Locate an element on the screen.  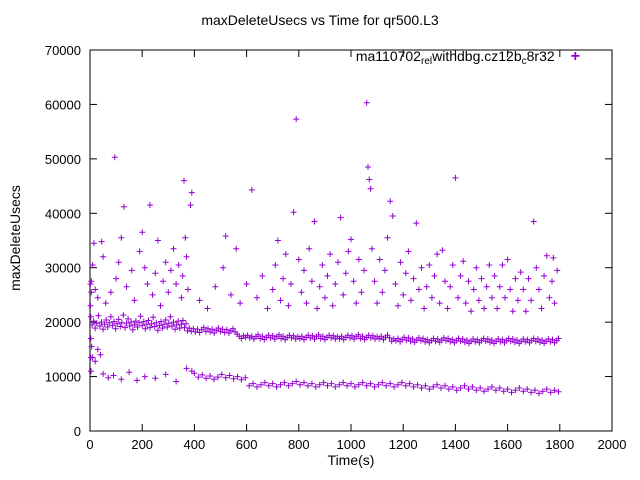
legend-label-part: withdbg.cz12b is located at coordinates (477, 56).